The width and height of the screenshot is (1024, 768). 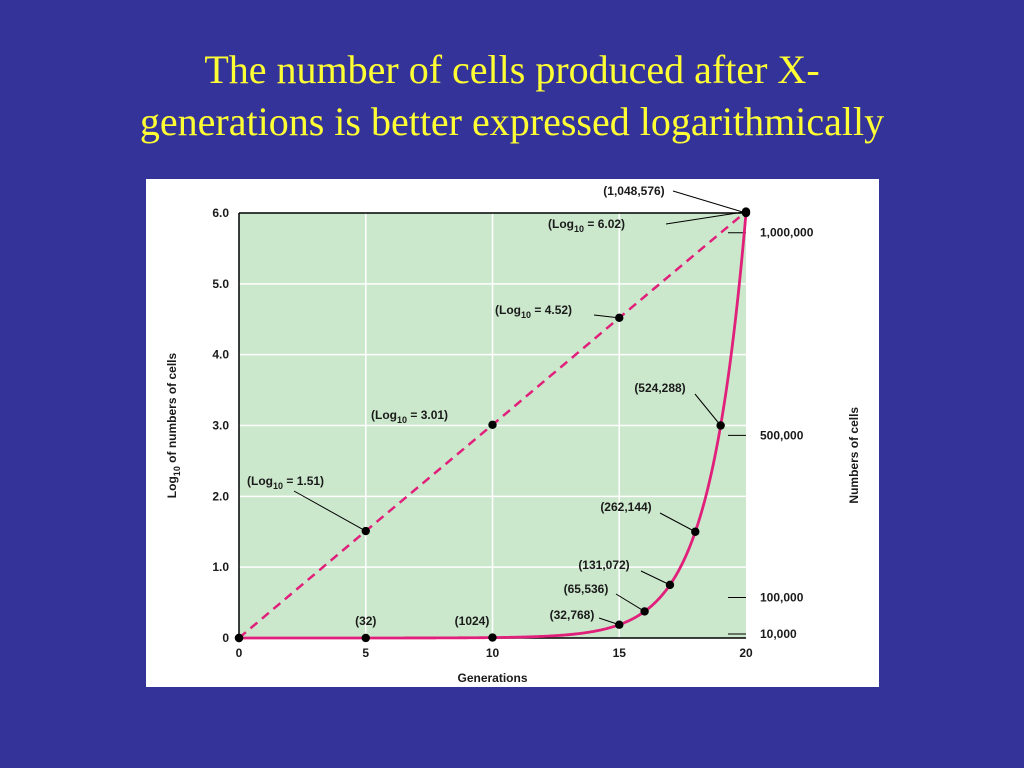 I want to click on y-axis-title-left: Log10 of numbers of cells, so click(x=173, y=425).